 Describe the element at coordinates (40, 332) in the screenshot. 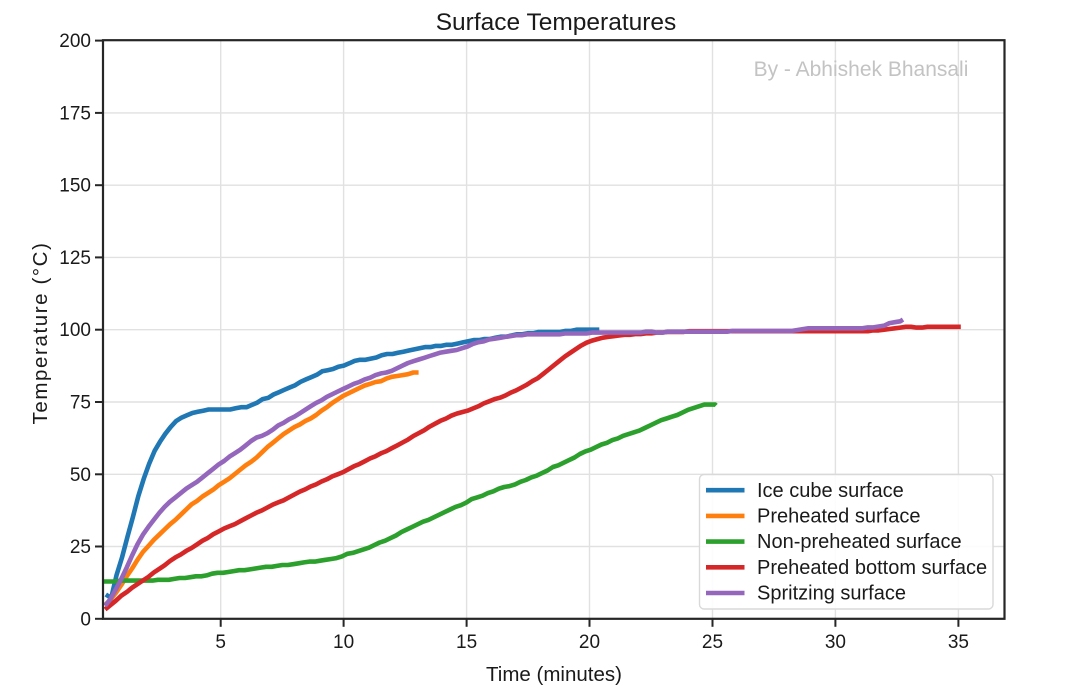

I see `svg-text: Temperature (°C)` at that location.